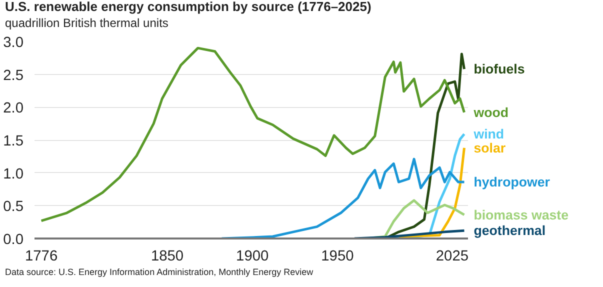 The image size is (603, 287). What do you see at coordinates (159, 272) in the screenshot?
I see `source-note: Data source: U.S. Energy Information Administration, Monthly Energy Review` at bounding box center [159, 272].